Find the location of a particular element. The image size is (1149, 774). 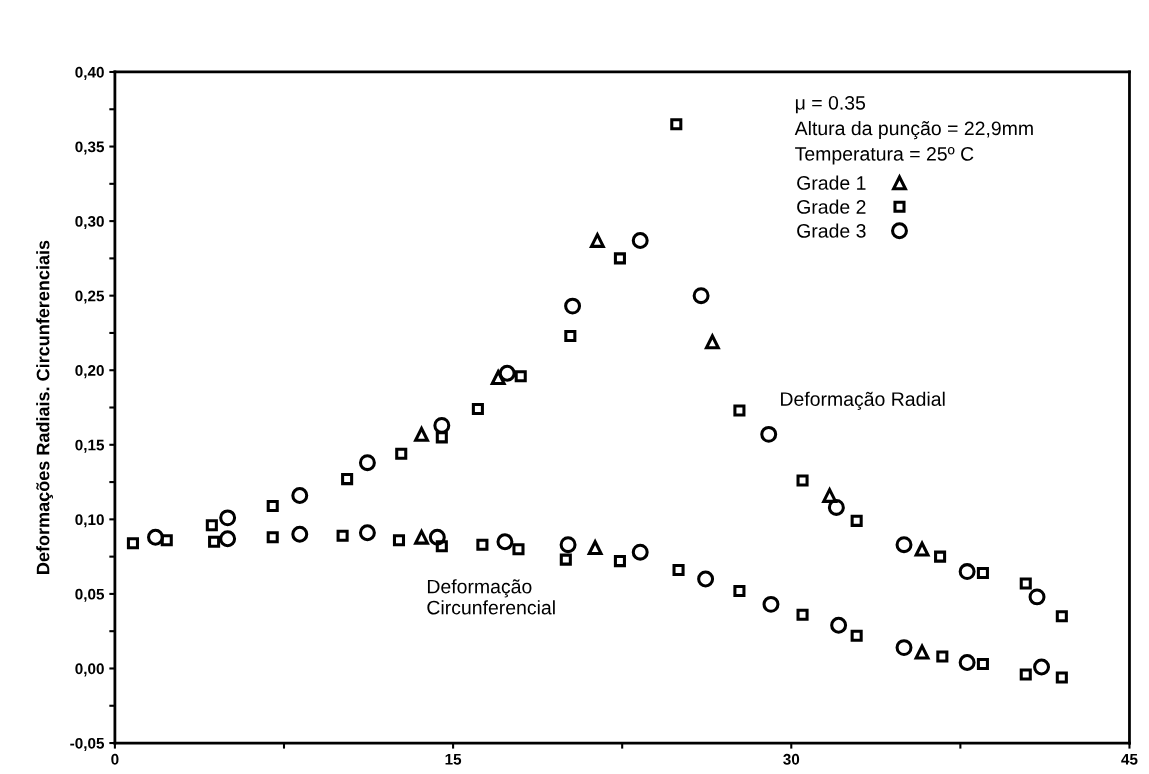

y-tick-label: -0,05 is located at coordinates (87, 744).